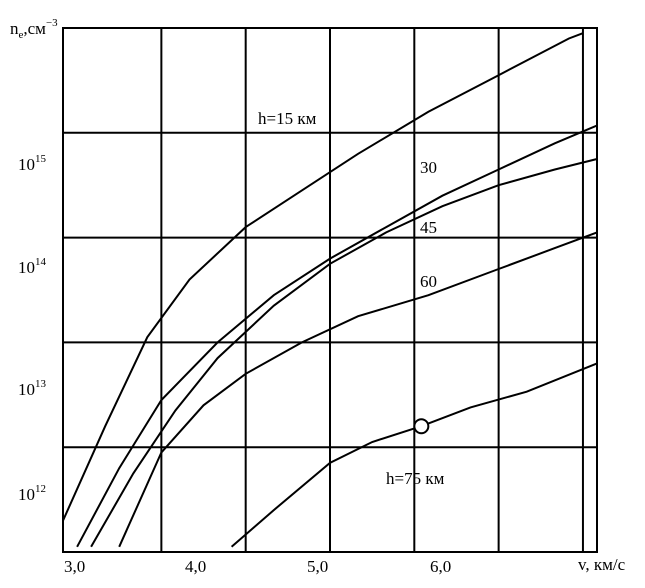 The height and width of the screenshot is (588, 645). What do you see at coordinates (32, 163) in the screenshot?
I see `y-tick-label: 1015` at bounding box center [32, 163].